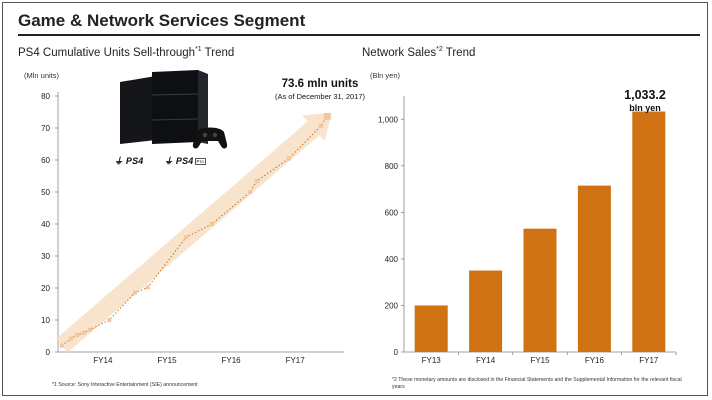 The width and height of the screenshot is (712, 400). What do you see at coordinates (48, 352) in the screenshot?
I see `ps4-y-tick-label: 0` at bounding box center [48, 352].